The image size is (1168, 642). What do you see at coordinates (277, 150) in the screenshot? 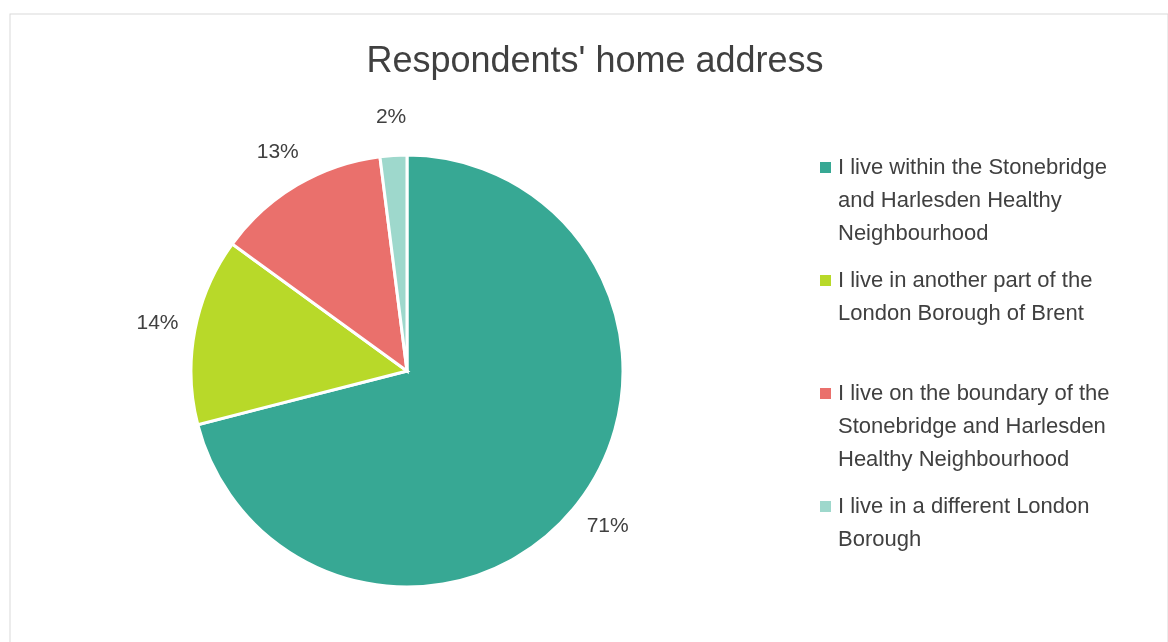
I see `data-label: 13%` at bounding box center [277, 150].